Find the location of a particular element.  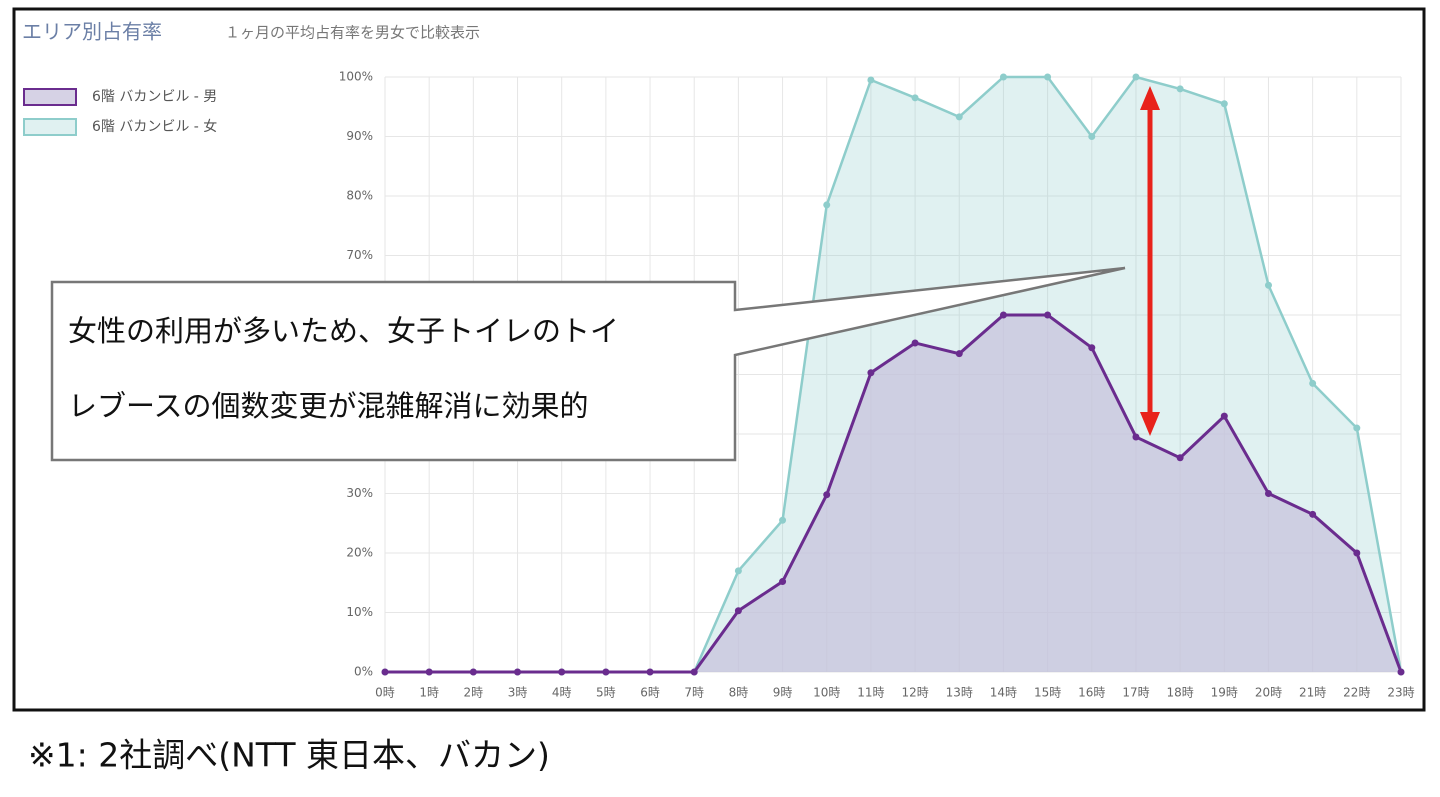

chart-title: エリア別占有率 is located at coordinates (92, 32).